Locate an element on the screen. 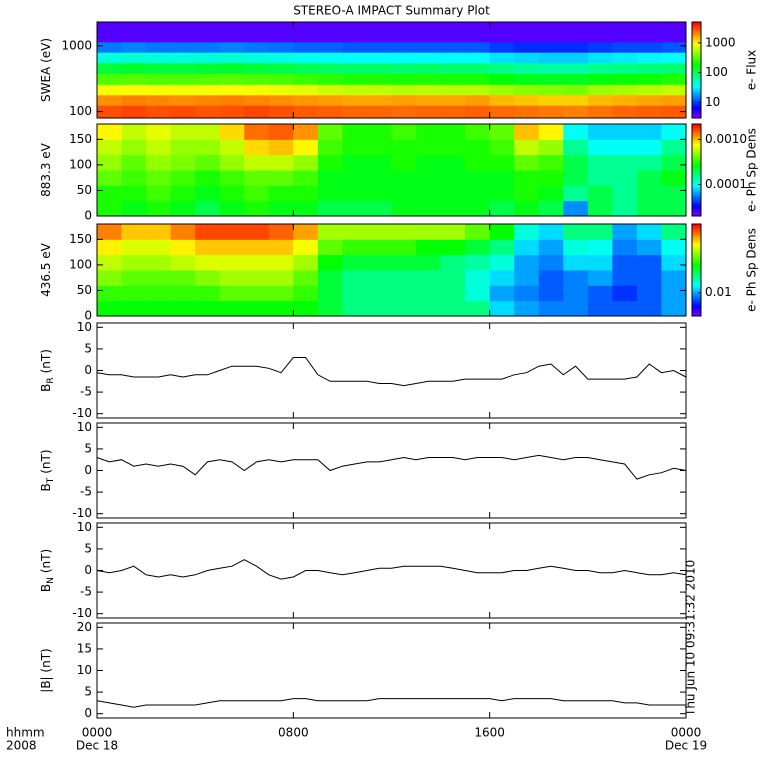 This screenshot has height=780, width=780. panel is located at coordinates (392, 270).